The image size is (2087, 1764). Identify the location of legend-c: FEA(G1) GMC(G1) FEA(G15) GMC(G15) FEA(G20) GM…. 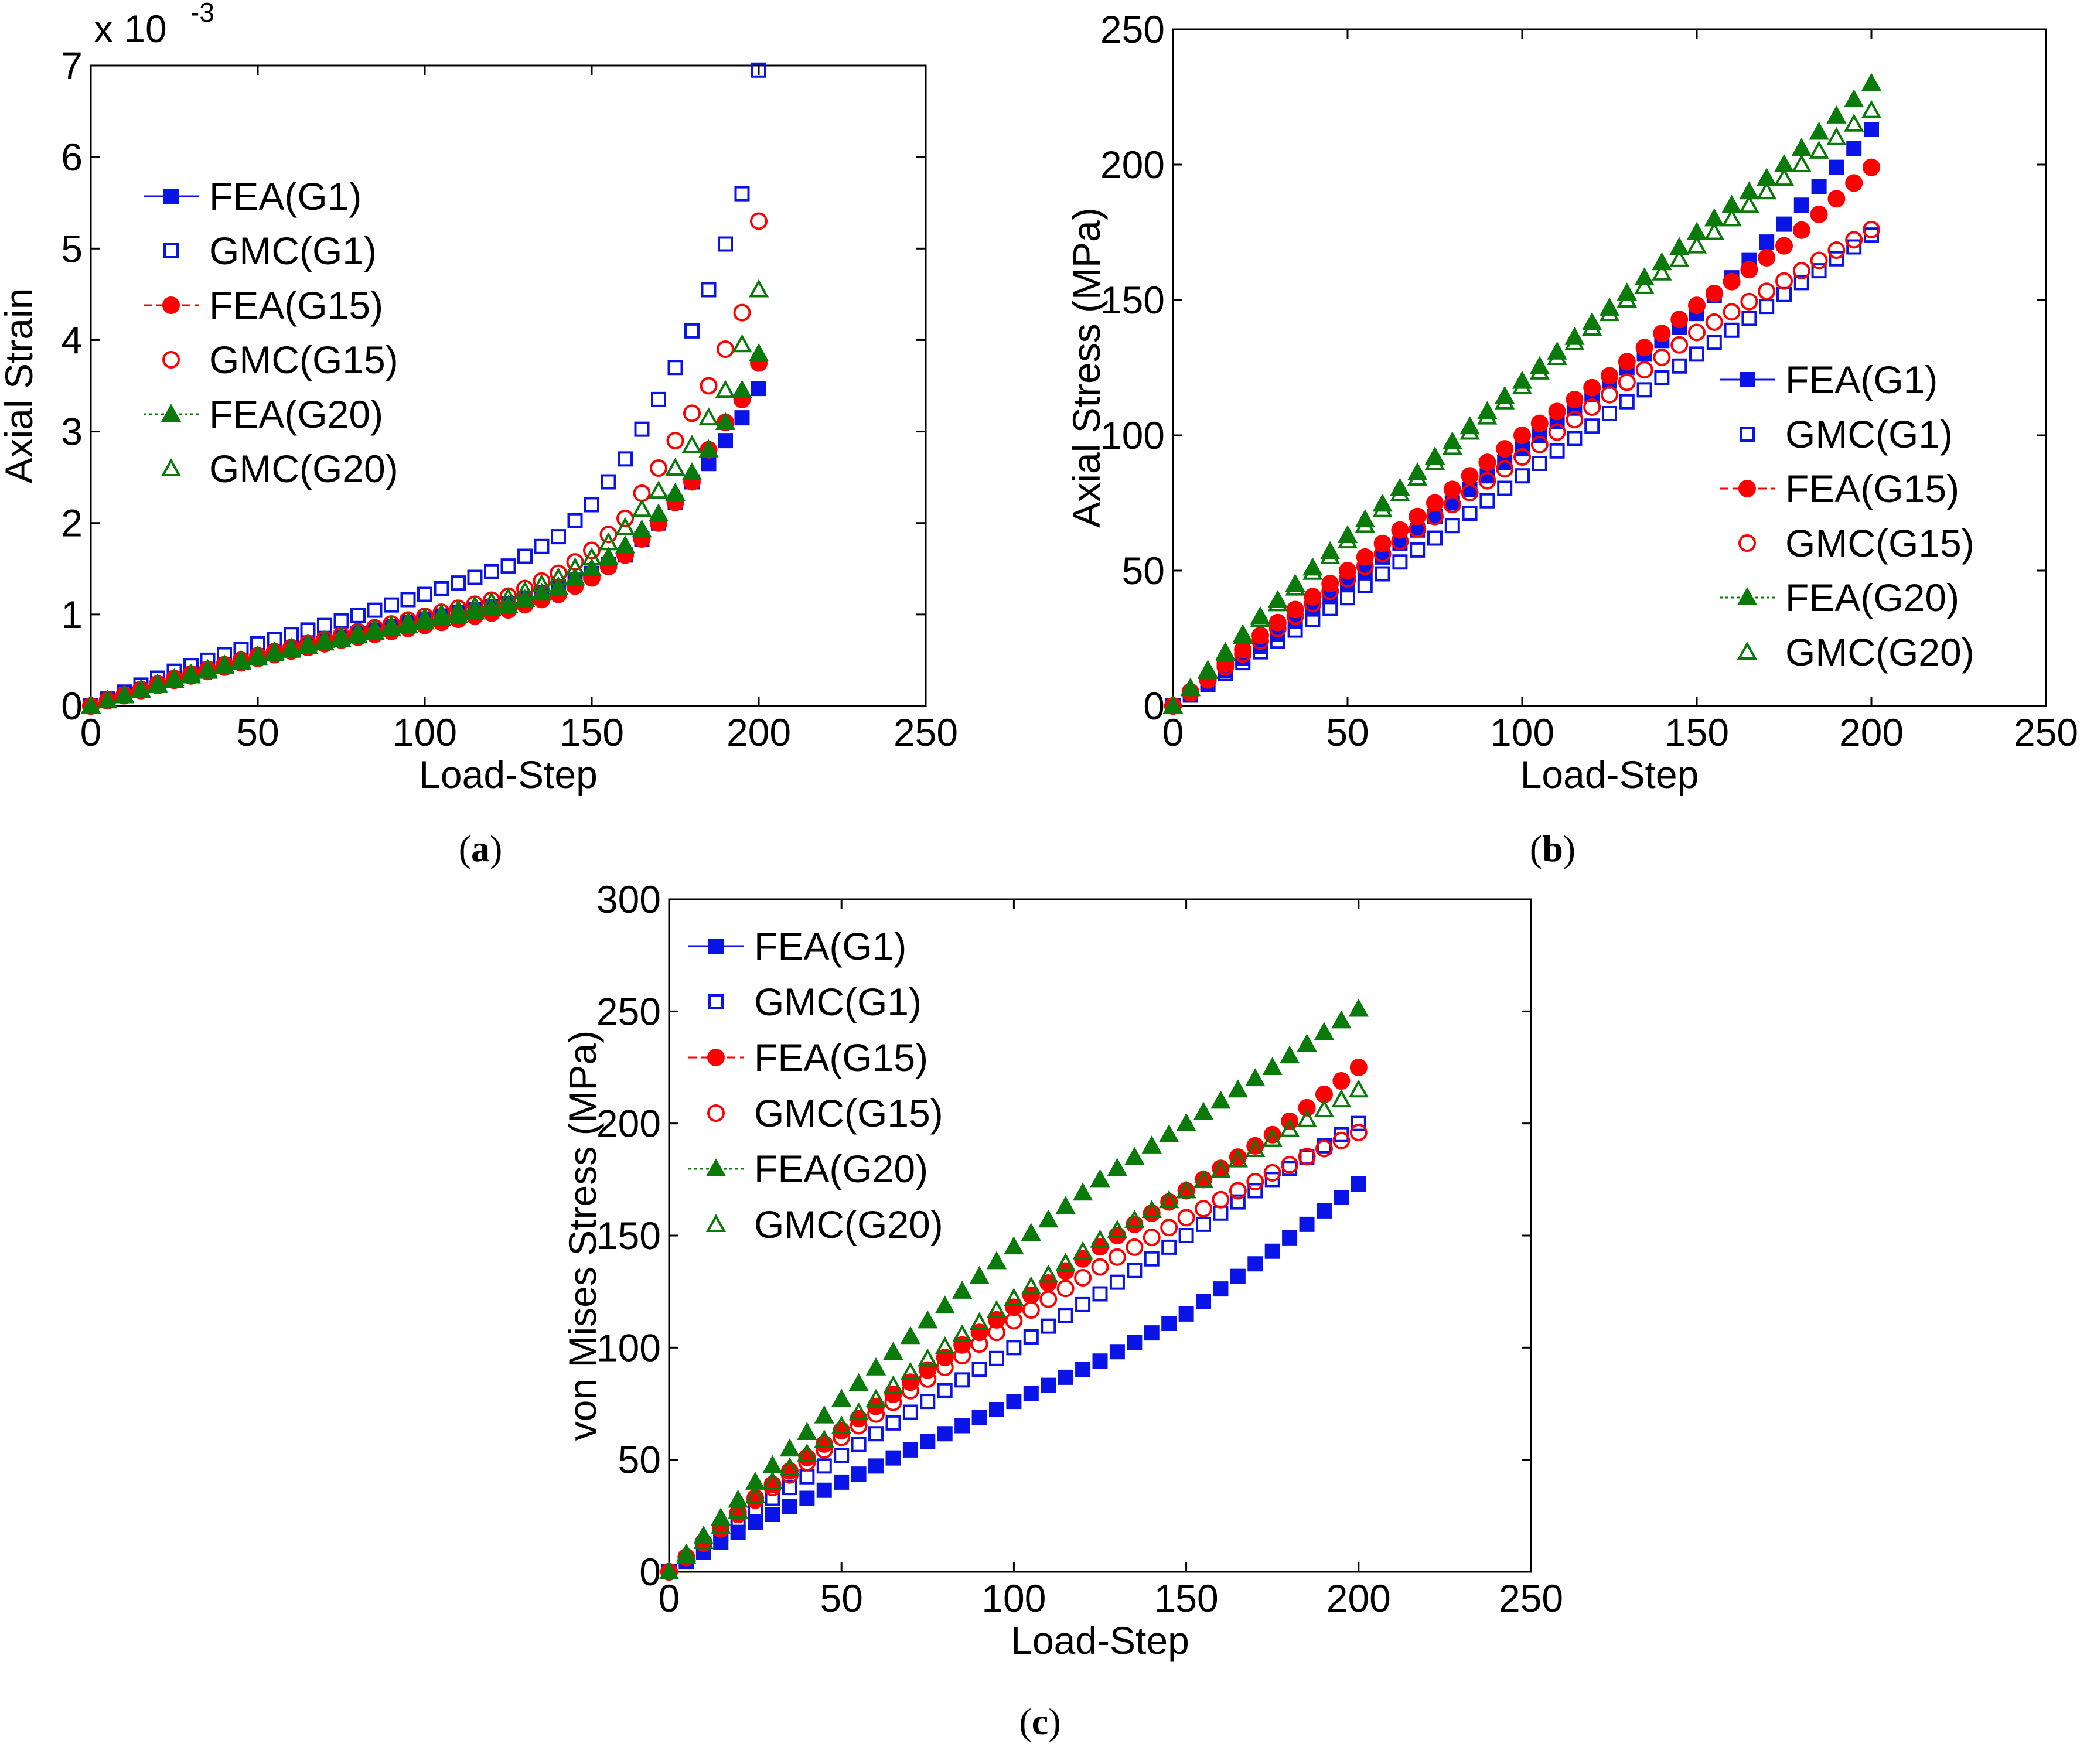
(815, 1085).